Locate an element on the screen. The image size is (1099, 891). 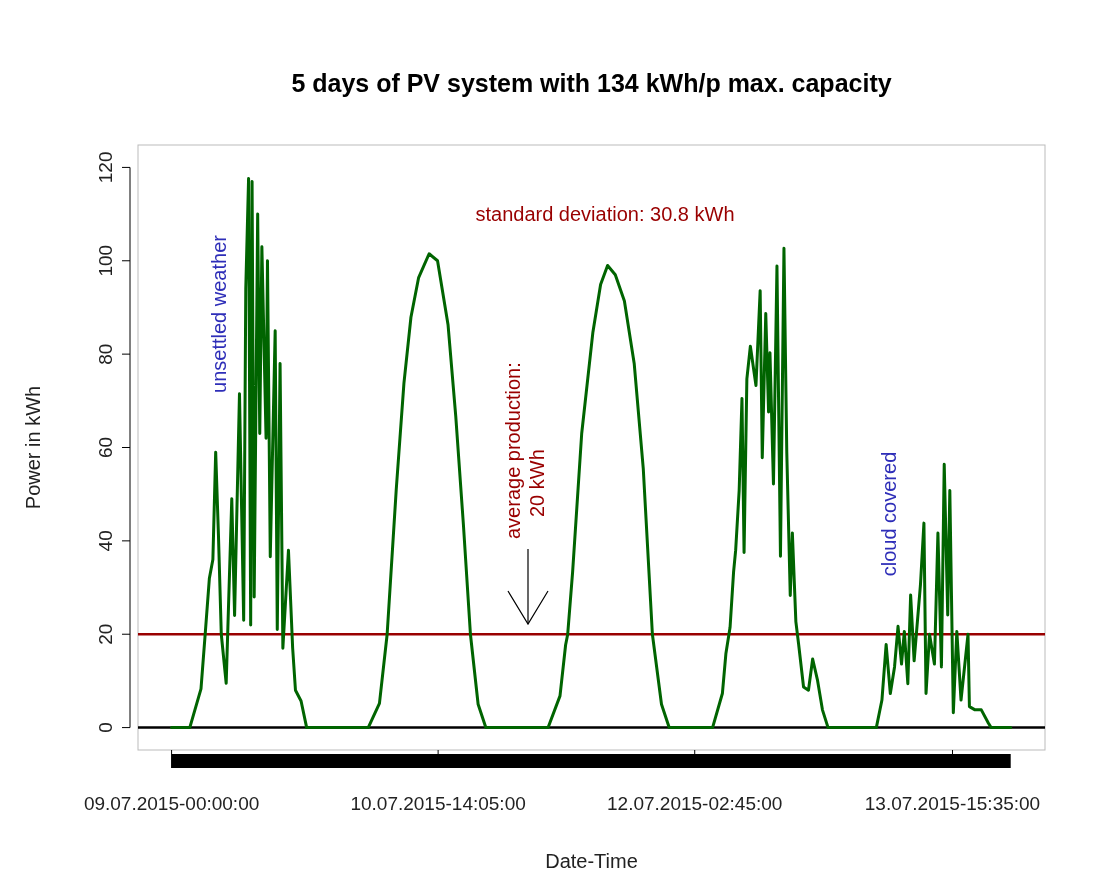
x-tick-label: 13.07.2015-15:35:00 is located at coordinates (952, 803).